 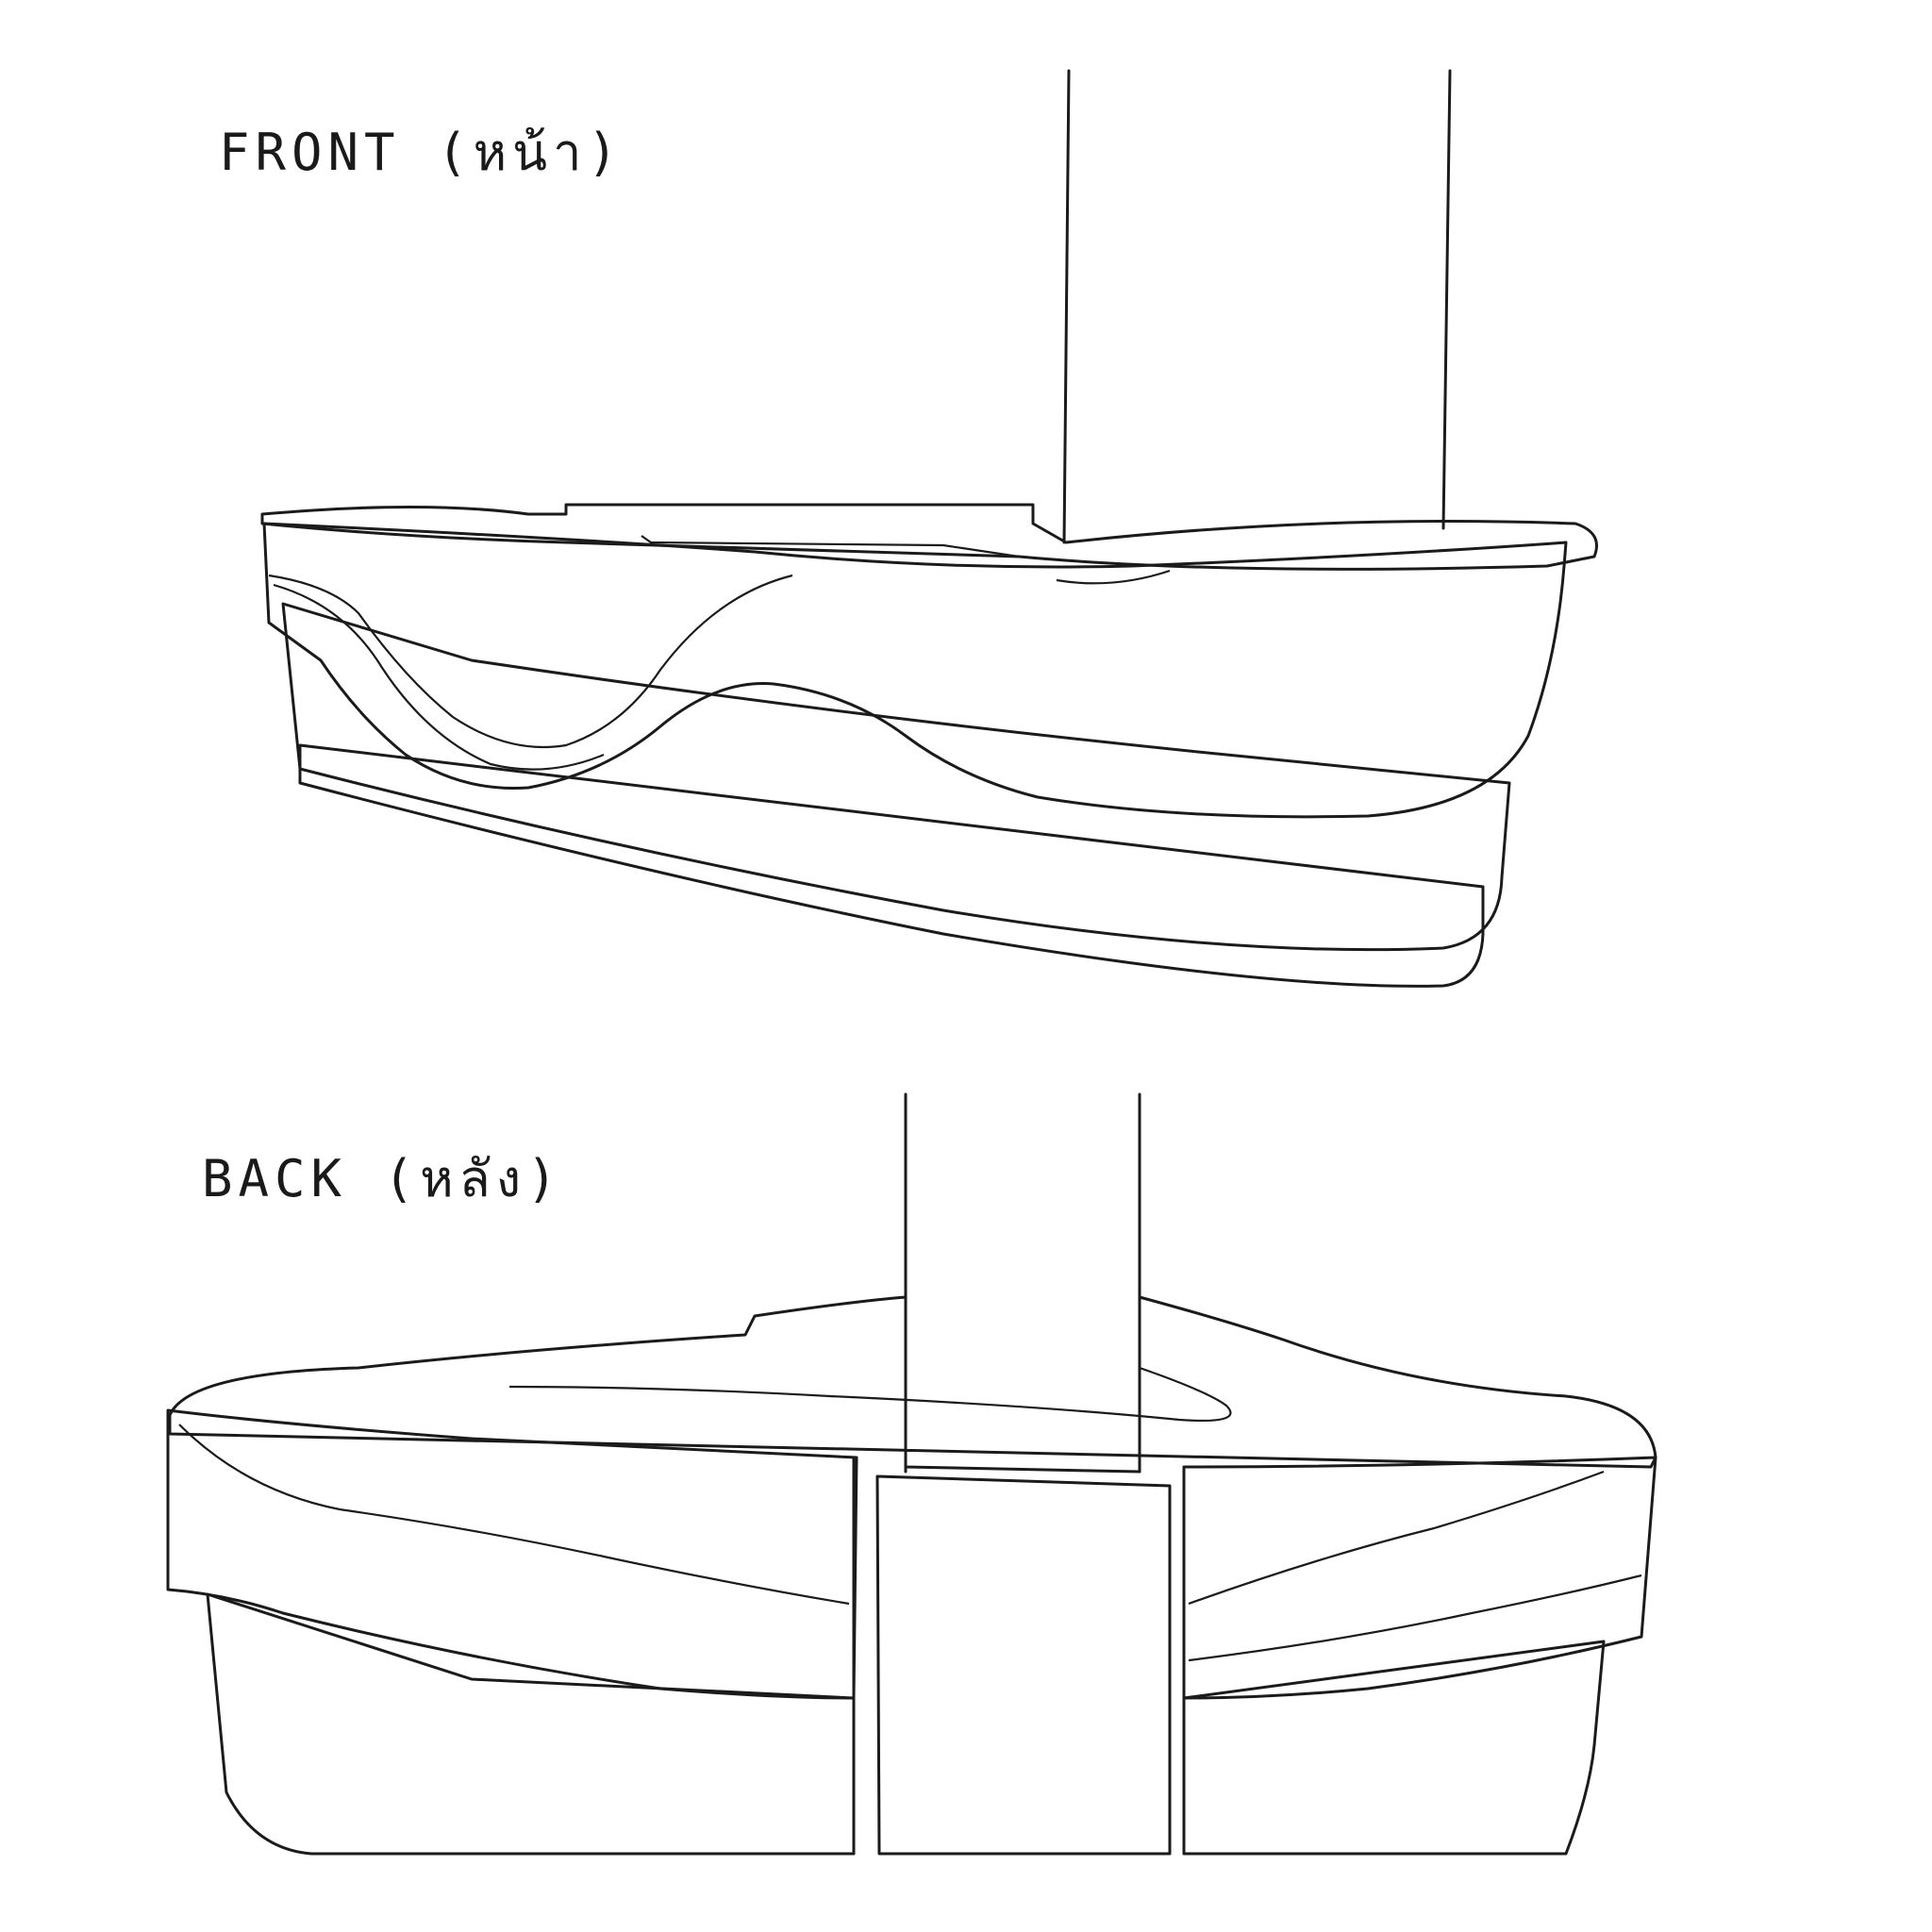 I want to click on back-candy-wrap-right, so click(x=1420, y=1578).